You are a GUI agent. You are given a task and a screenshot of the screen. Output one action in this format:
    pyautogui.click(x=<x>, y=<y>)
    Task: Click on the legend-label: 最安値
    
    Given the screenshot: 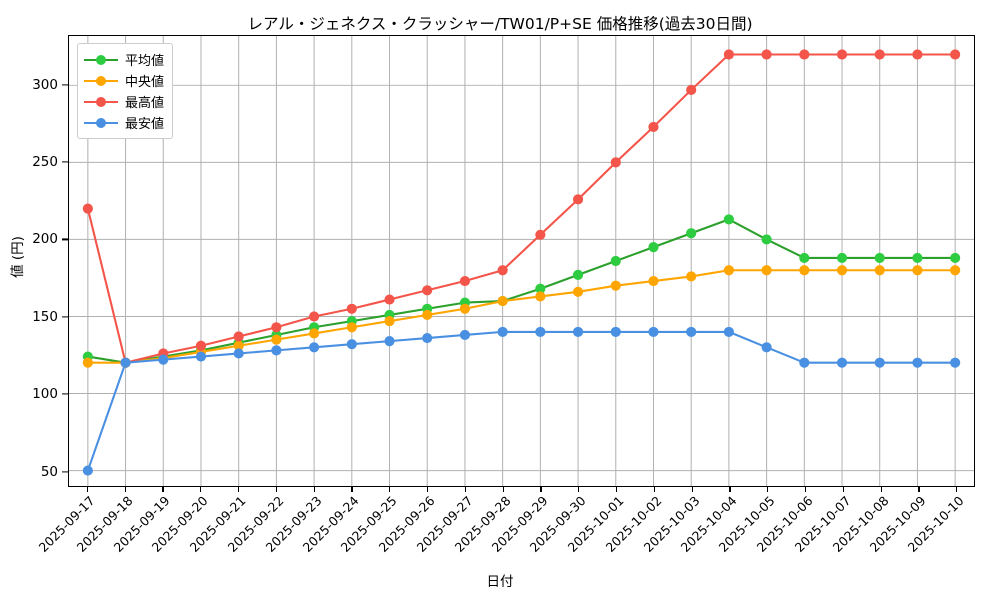 What is the action you would take?
    pyautogui.click(x=145, y=124)
    